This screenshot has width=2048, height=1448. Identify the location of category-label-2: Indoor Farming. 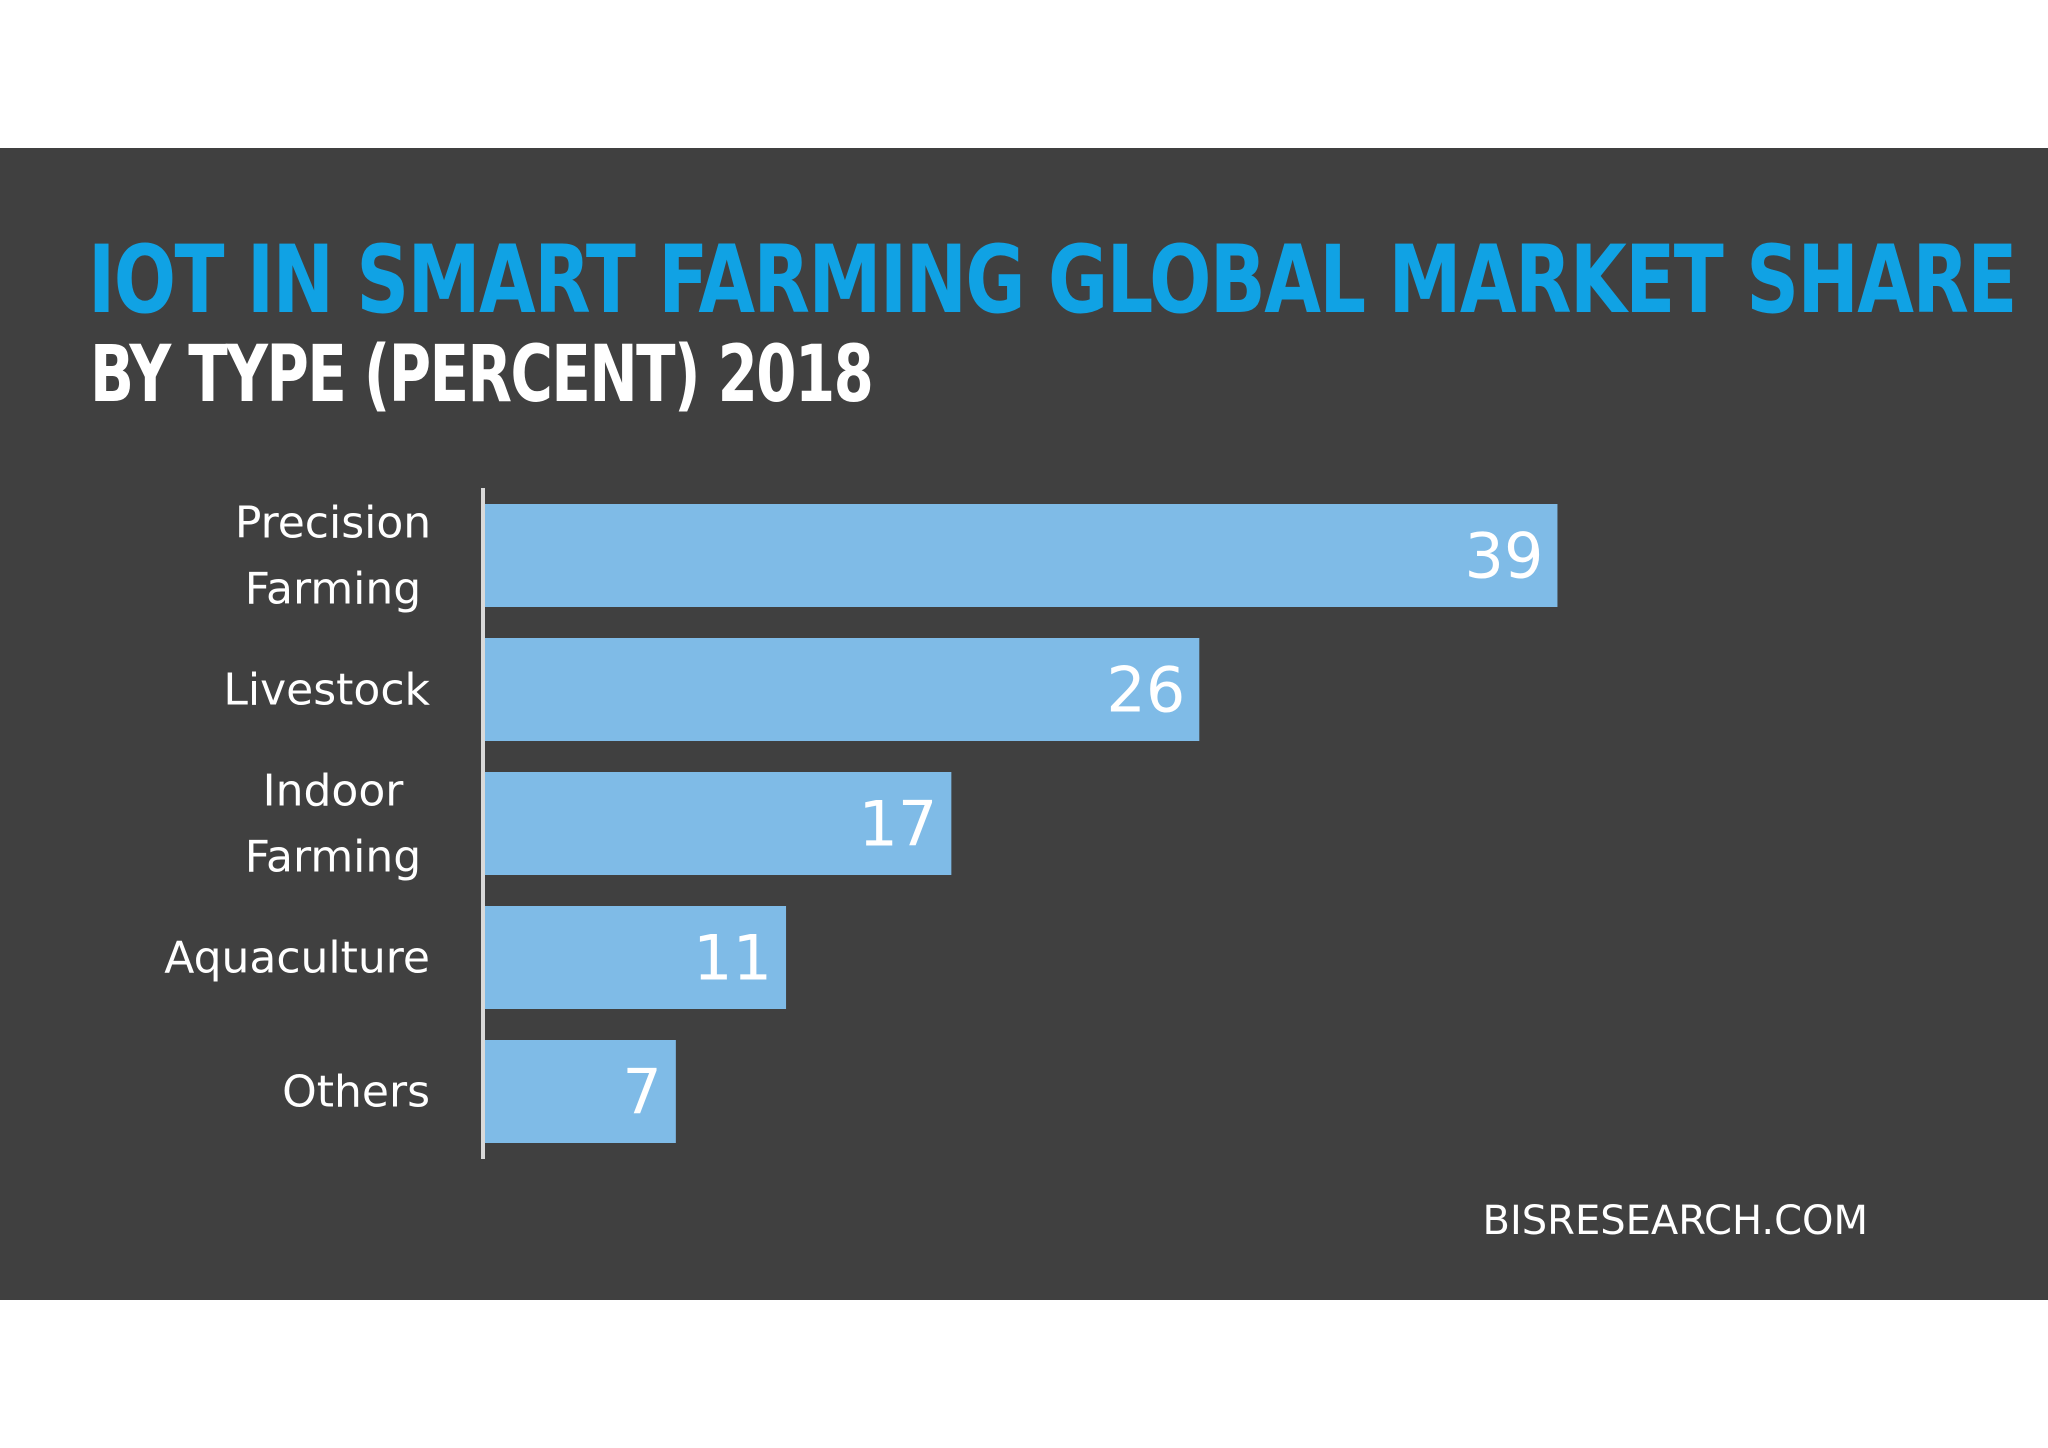
(333, 824).